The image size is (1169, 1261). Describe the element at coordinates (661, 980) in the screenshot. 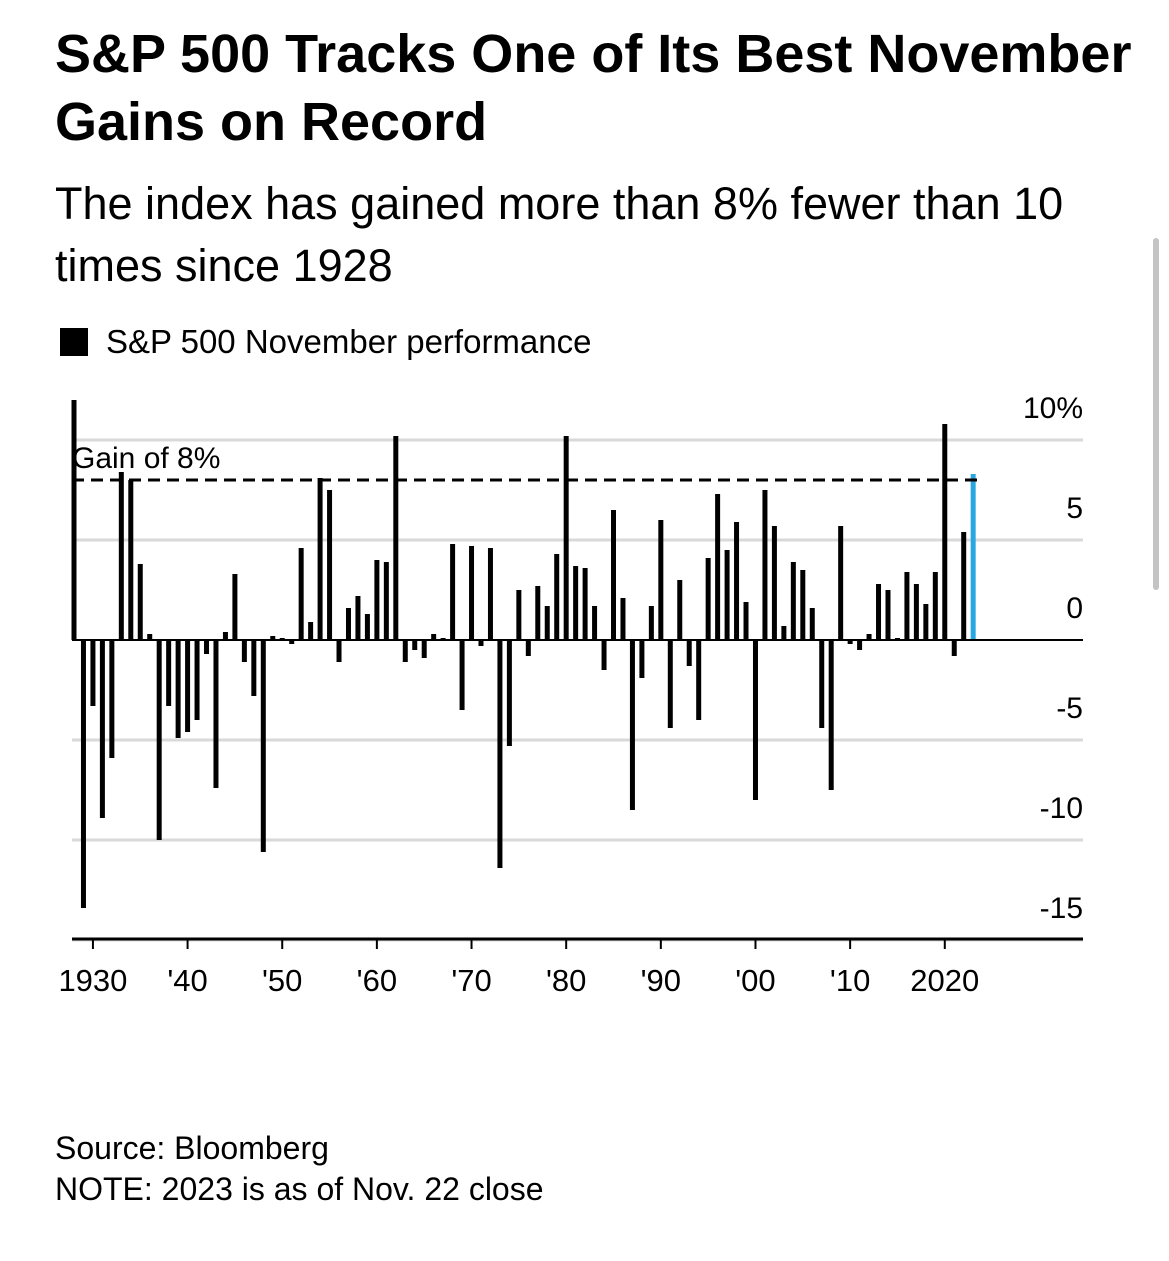

I see `x-tick-label: '90` at that location.